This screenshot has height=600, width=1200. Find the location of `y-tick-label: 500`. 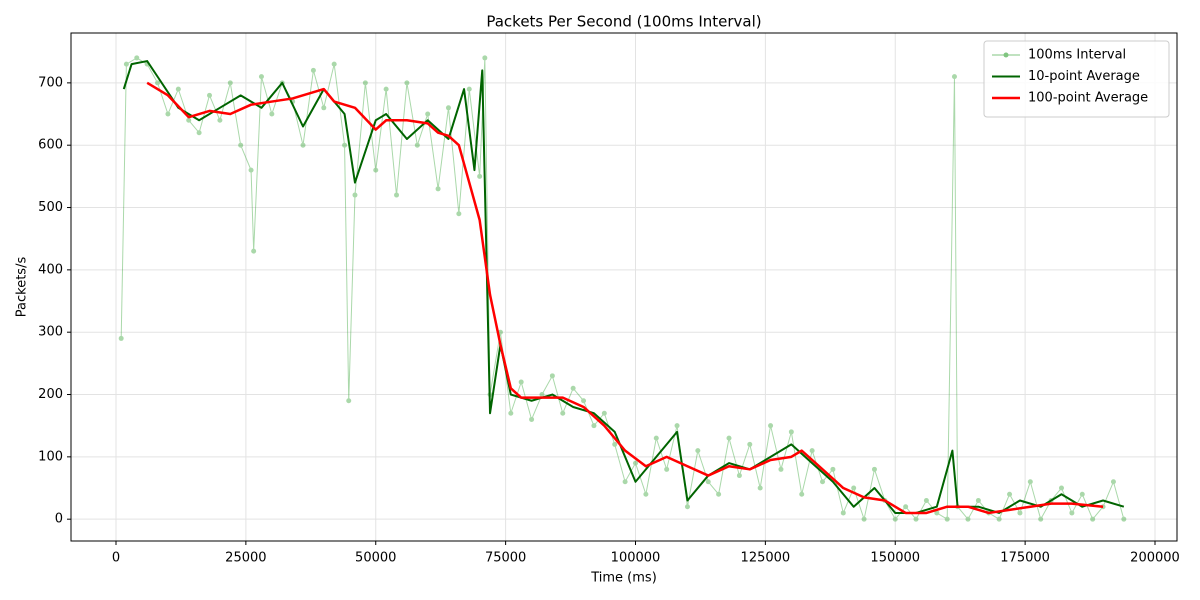

y-tick-label: 500 is located at coordinates (50, 207).